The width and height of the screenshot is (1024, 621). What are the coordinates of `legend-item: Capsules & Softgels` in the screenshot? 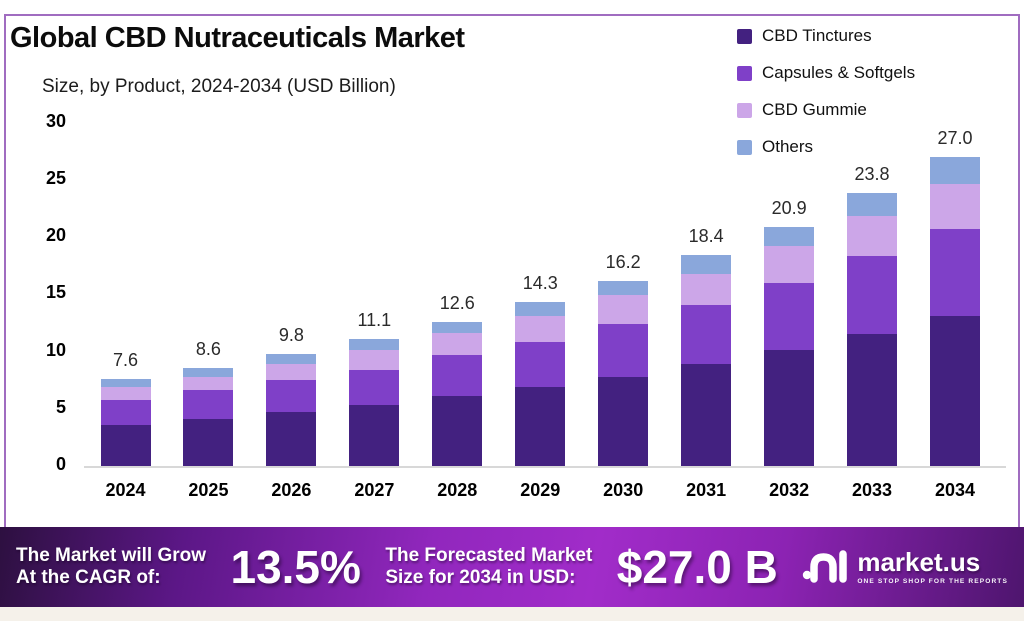 It's located at (826, 73).